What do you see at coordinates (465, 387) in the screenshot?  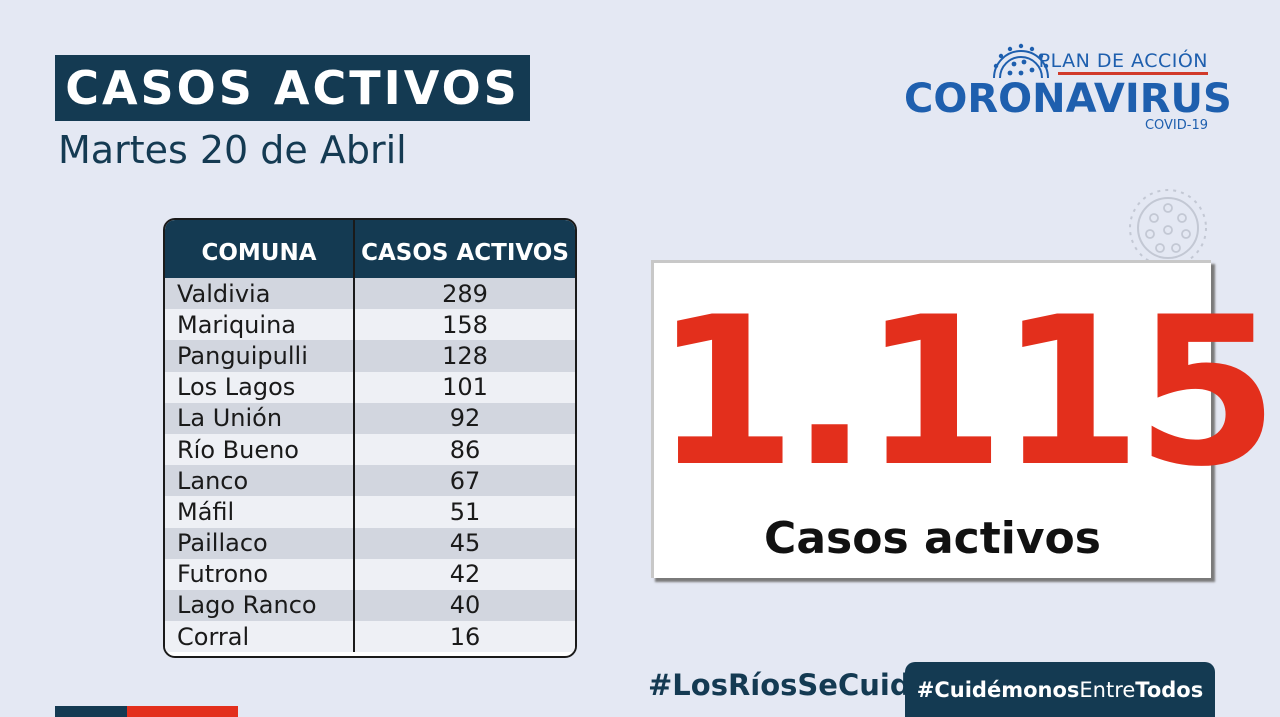 I see `casos-cell: 101` at bounding box center [465, 387].